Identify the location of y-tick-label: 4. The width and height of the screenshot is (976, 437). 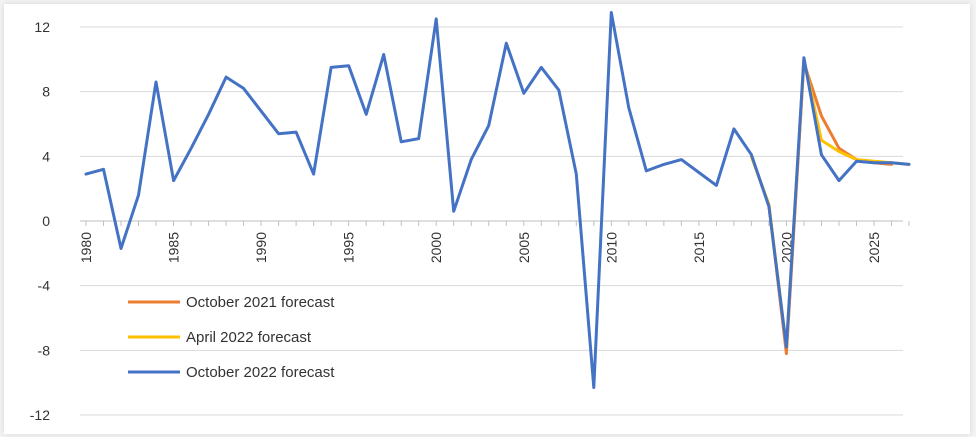
(46, 156).